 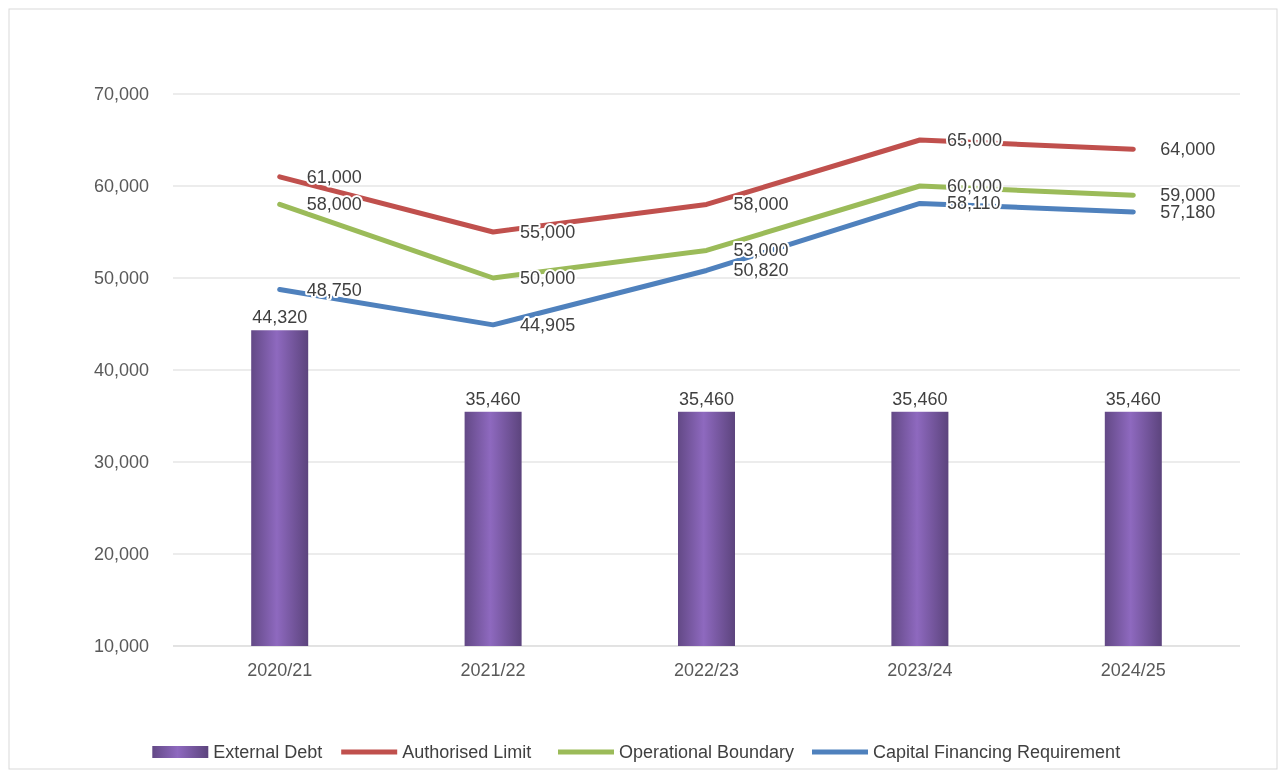 I want to click on data-label: 50,000, so click(x=548, y=278).